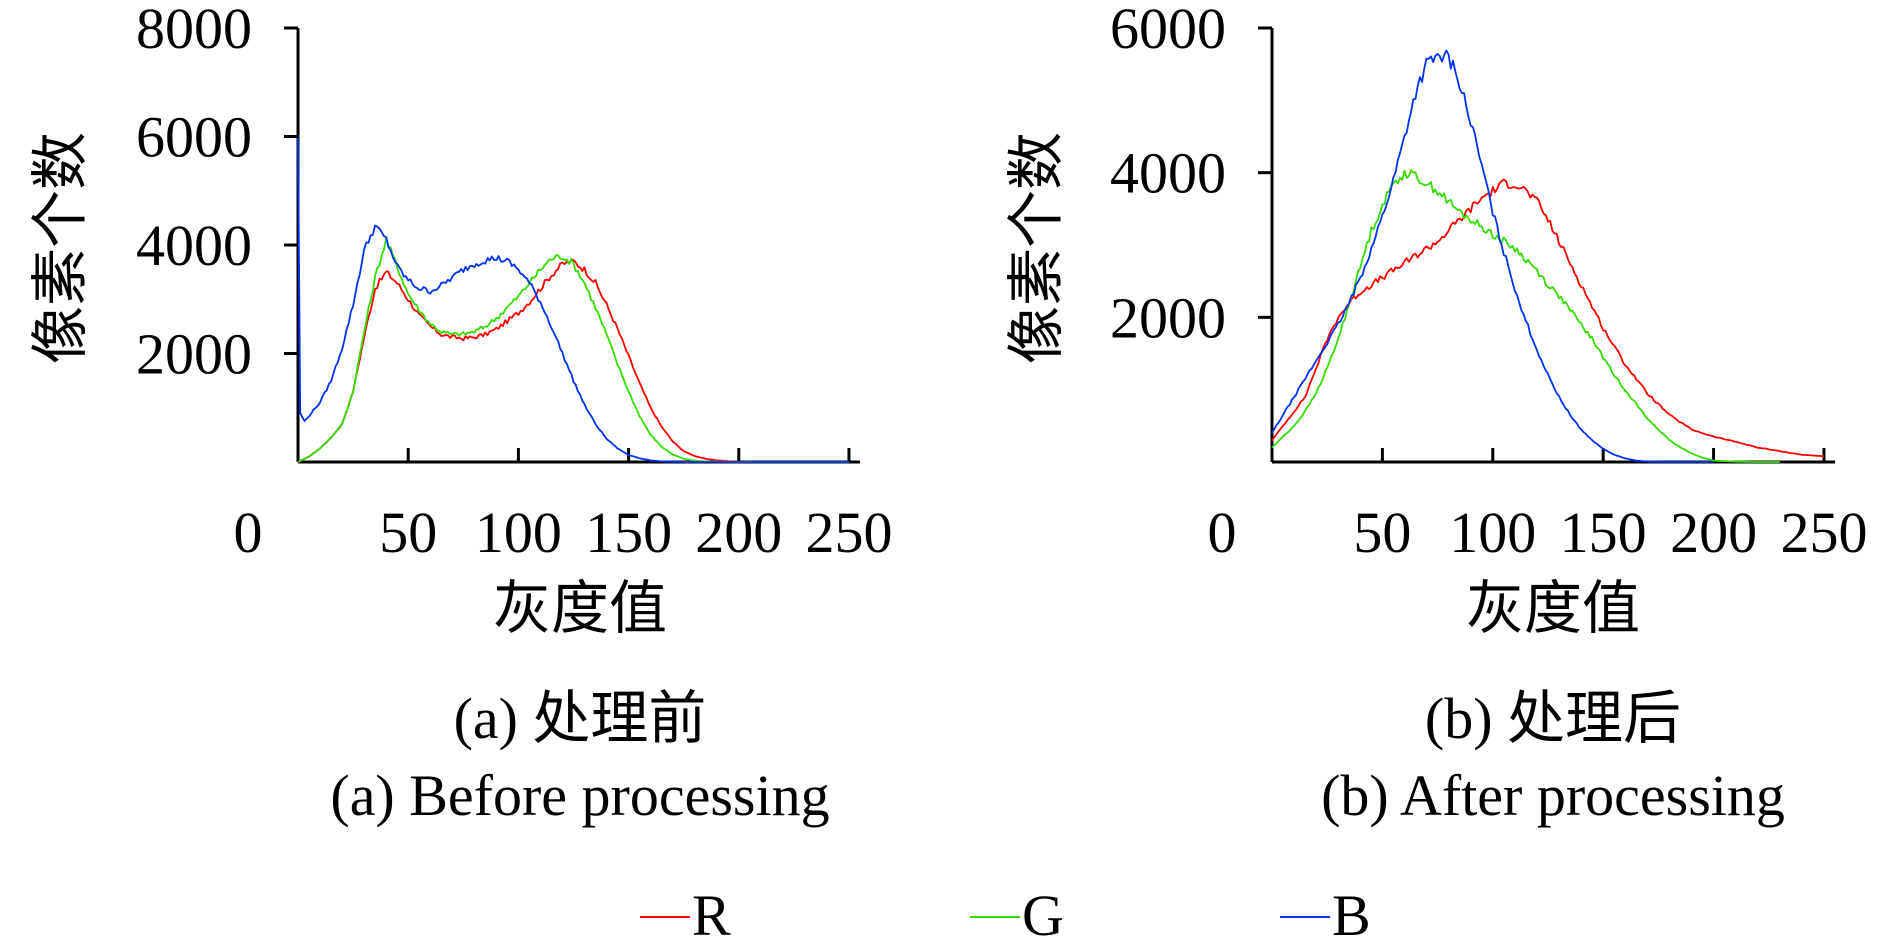 This screenshot has height=937, width=1890. I want to click on caption-cn: (b) 处理后, so click(1553, 718).